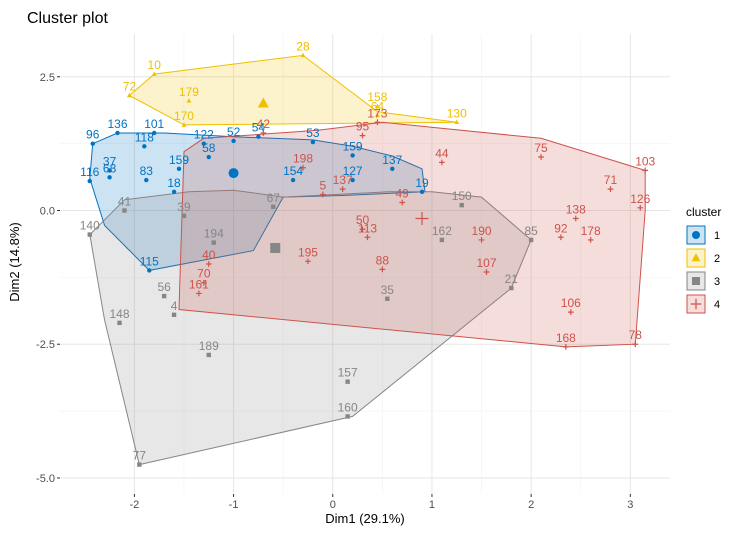 Image resolution: width=746 pixels, height=538 pixels. What do you see at coordinates (403, 193) in the screenshot?
I see `cluster-4-point-label: 49` at bounding box center [403, 193].